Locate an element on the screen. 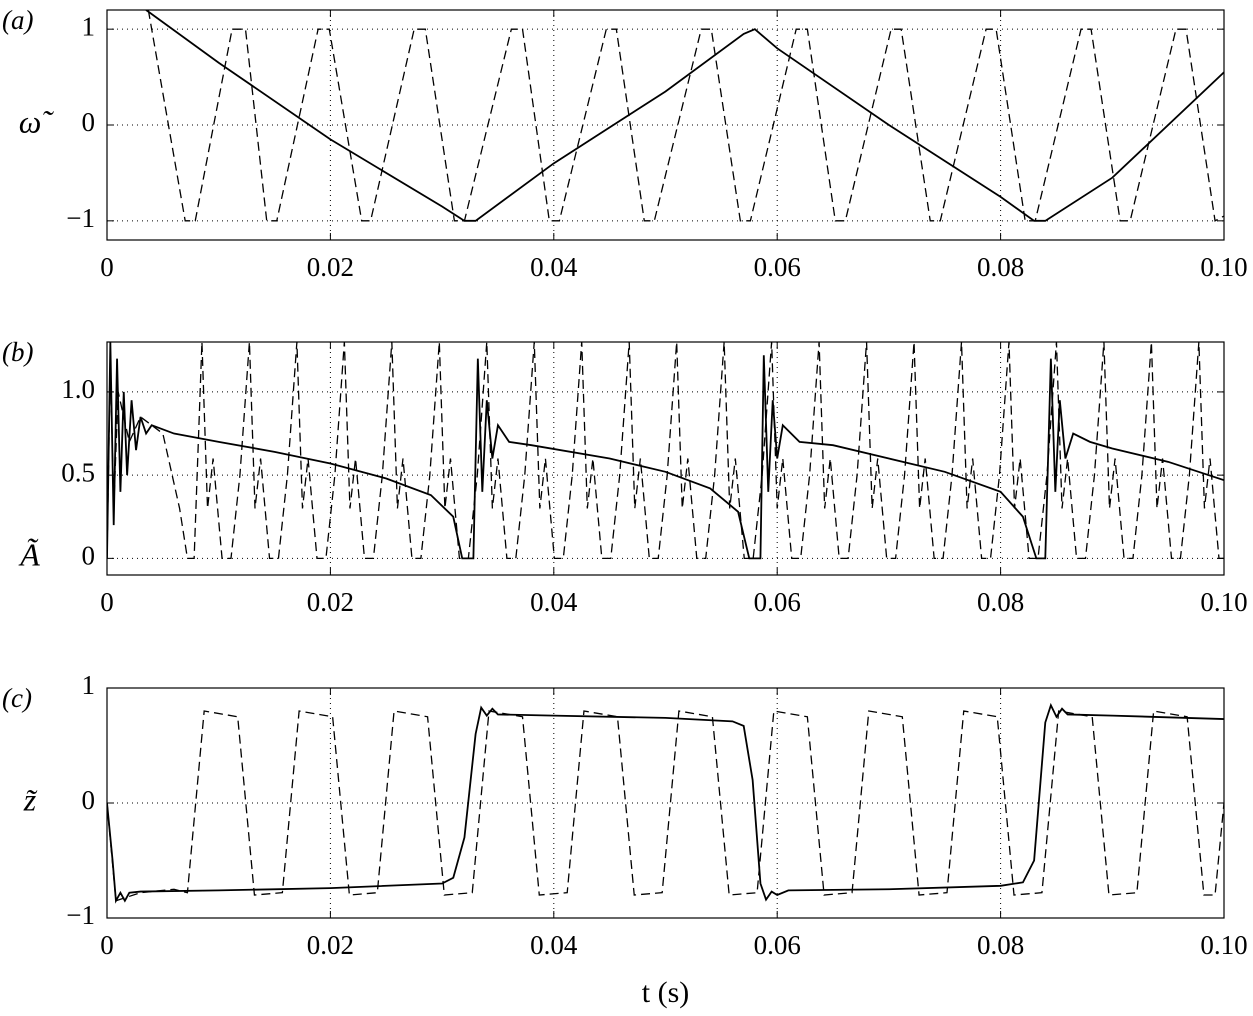 Image resolution: width=1253 pixels, height=1016 pixels. y-axis-label: z̃ is located at coordinates (30, 799).